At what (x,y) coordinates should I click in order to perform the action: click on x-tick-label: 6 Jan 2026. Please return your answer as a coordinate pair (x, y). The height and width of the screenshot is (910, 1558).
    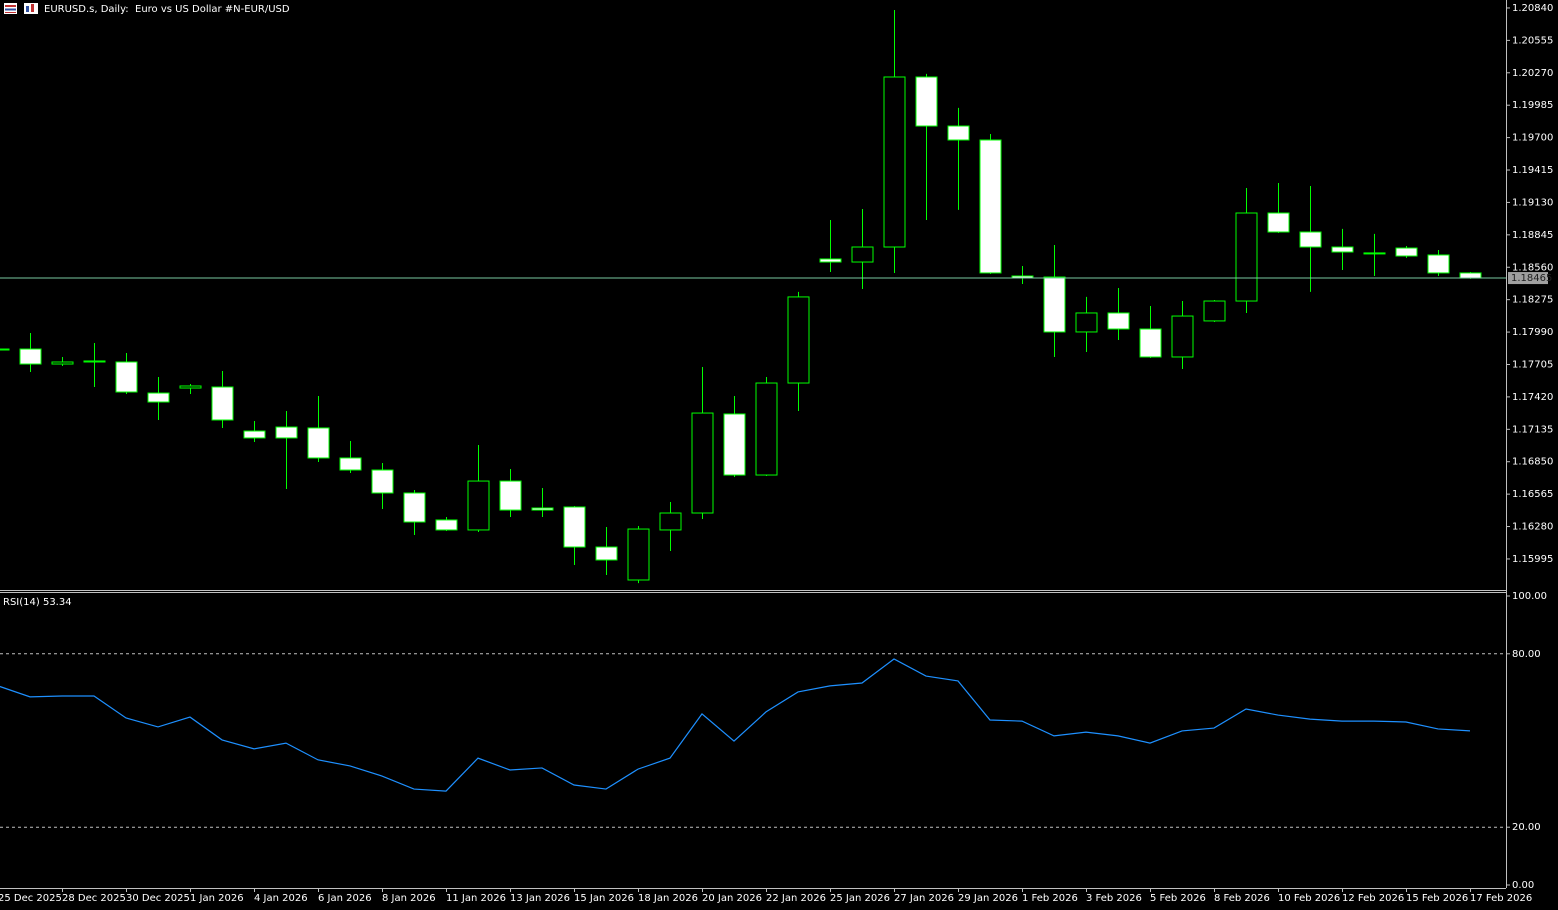
    Looking at the image, I should click on (345, 898).